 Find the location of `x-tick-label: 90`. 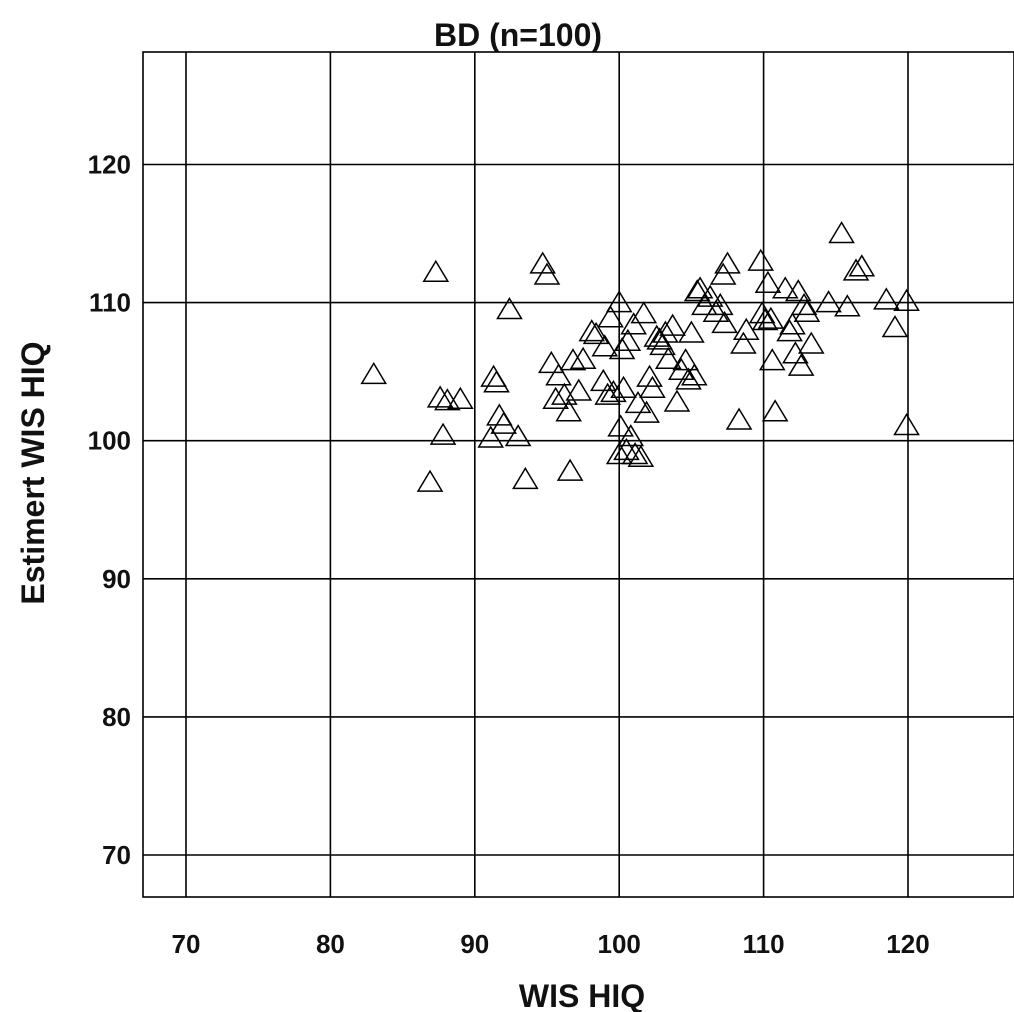

x-tick-label: 90 is located at coordinates (474, 944).